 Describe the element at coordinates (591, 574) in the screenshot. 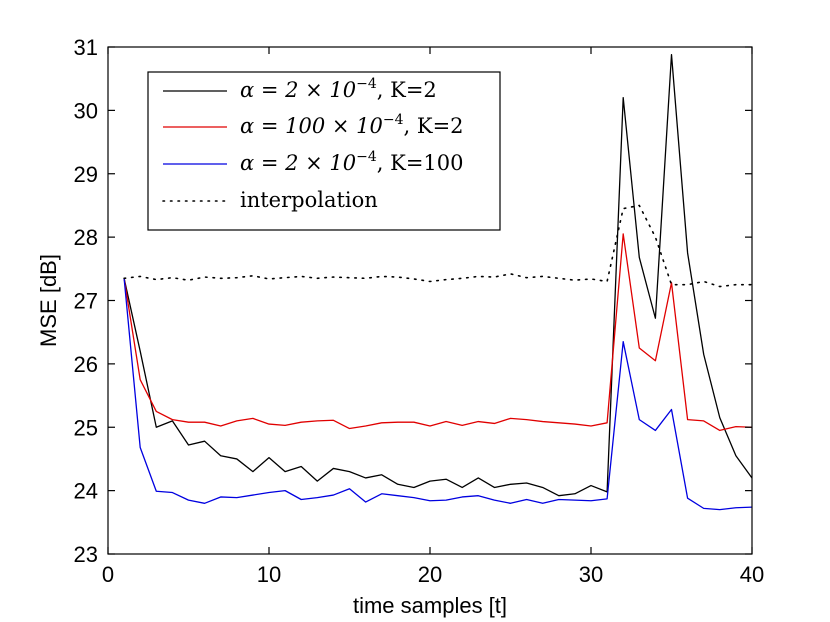

I see `x-tick-label: 30` at that location.